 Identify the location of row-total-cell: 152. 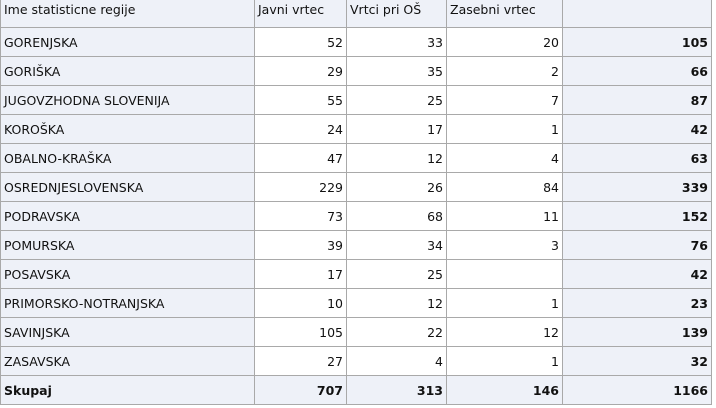
(637, 216).